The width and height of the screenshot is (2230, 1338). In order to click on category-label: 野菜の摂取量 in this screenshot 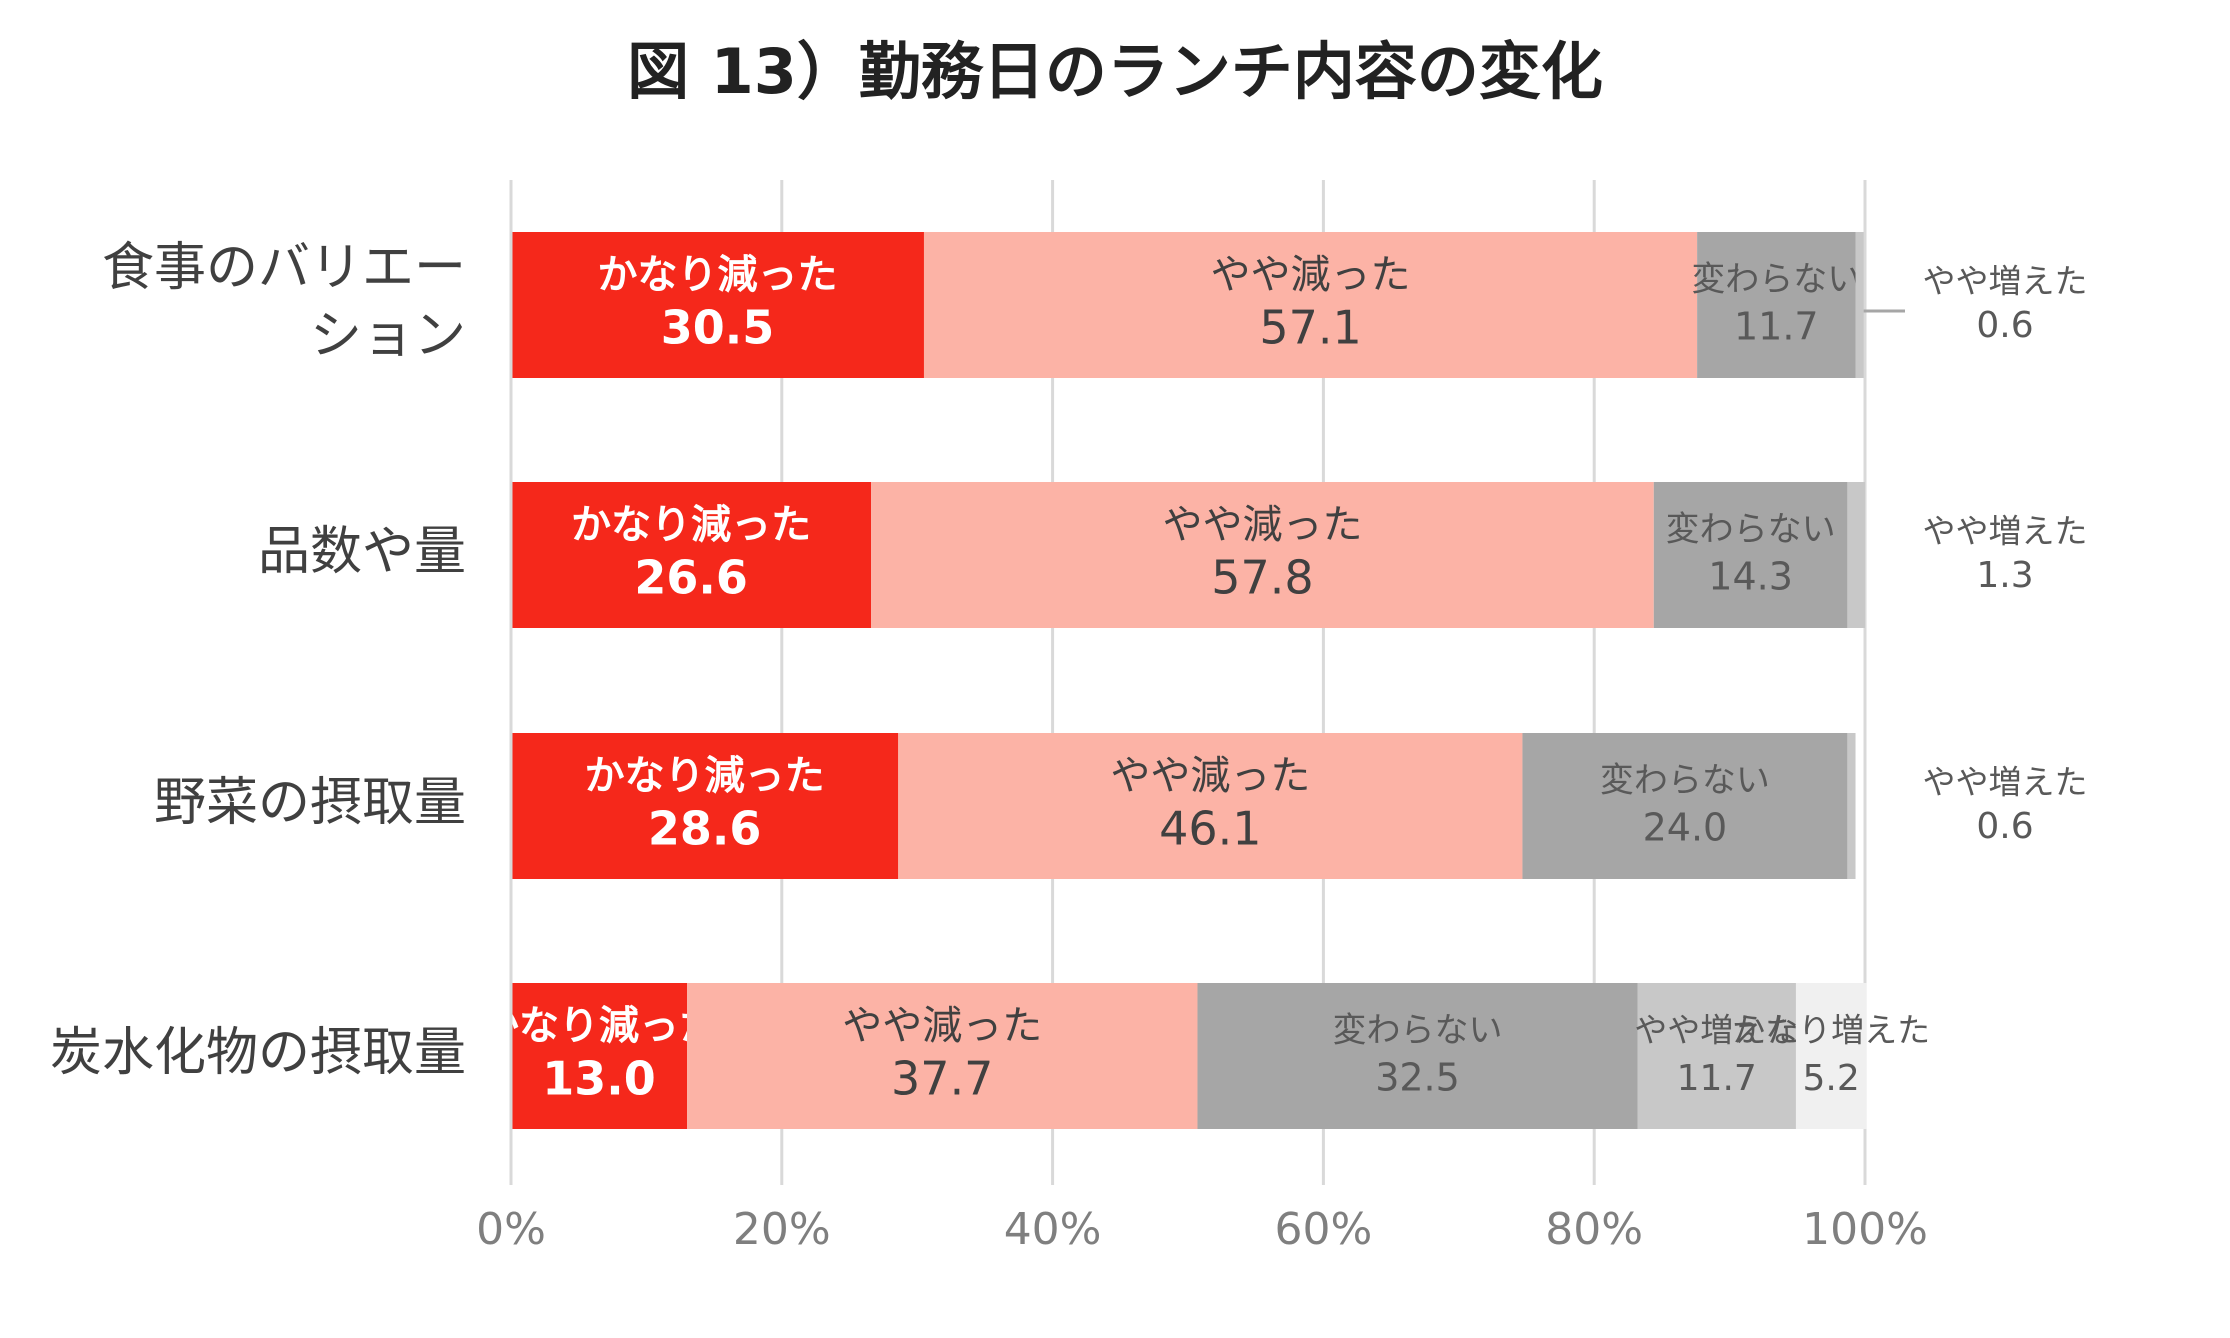, I will do `click(310, 803)`.